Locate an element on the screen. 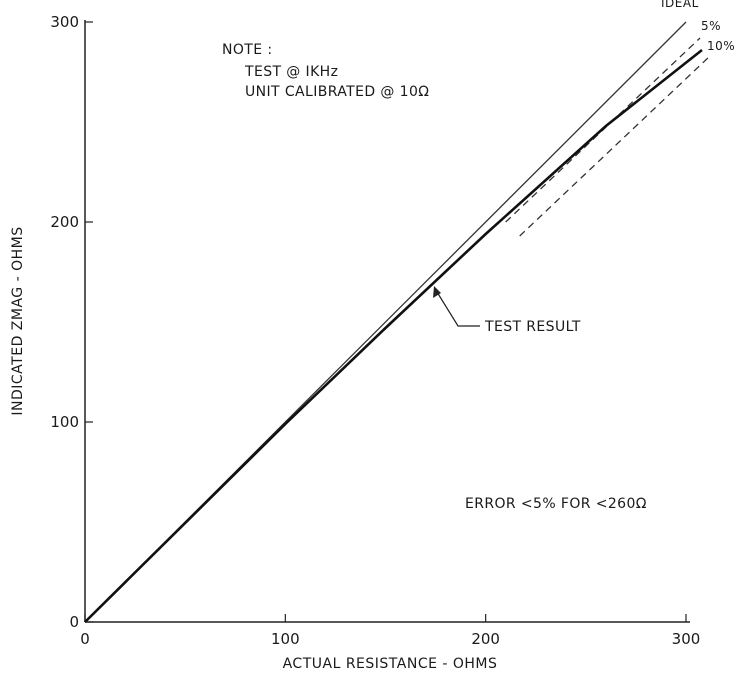  x-tick-label: 200 is located at coordinates (485, 639).